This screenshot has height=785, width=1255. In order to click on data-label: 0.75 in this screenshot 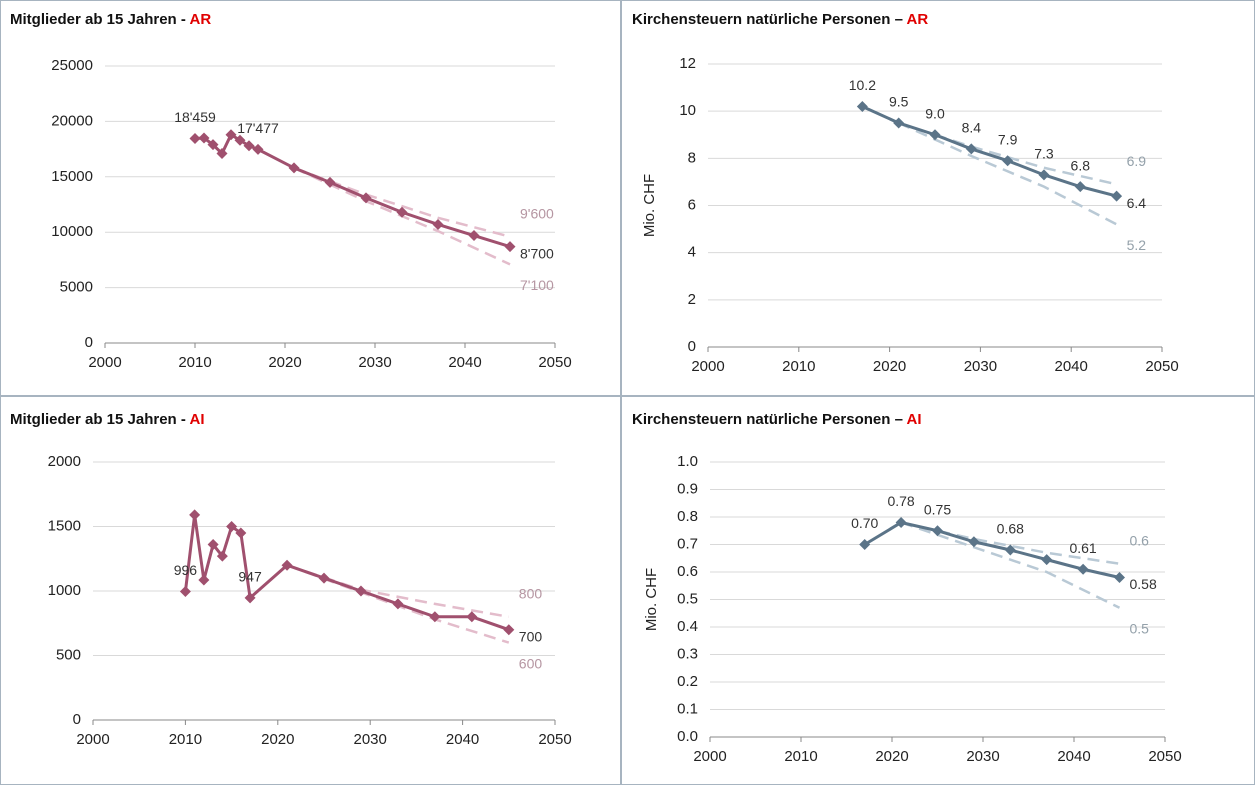, I will do `click(937, 509)`.